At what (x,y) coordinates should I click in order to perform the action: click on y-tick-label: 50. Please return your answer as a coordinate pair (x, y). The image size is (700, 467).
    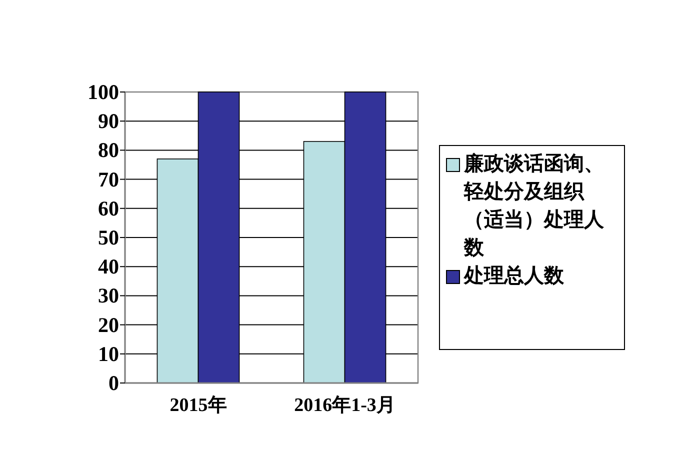
    Looking at the image, I should click on (108, 238).